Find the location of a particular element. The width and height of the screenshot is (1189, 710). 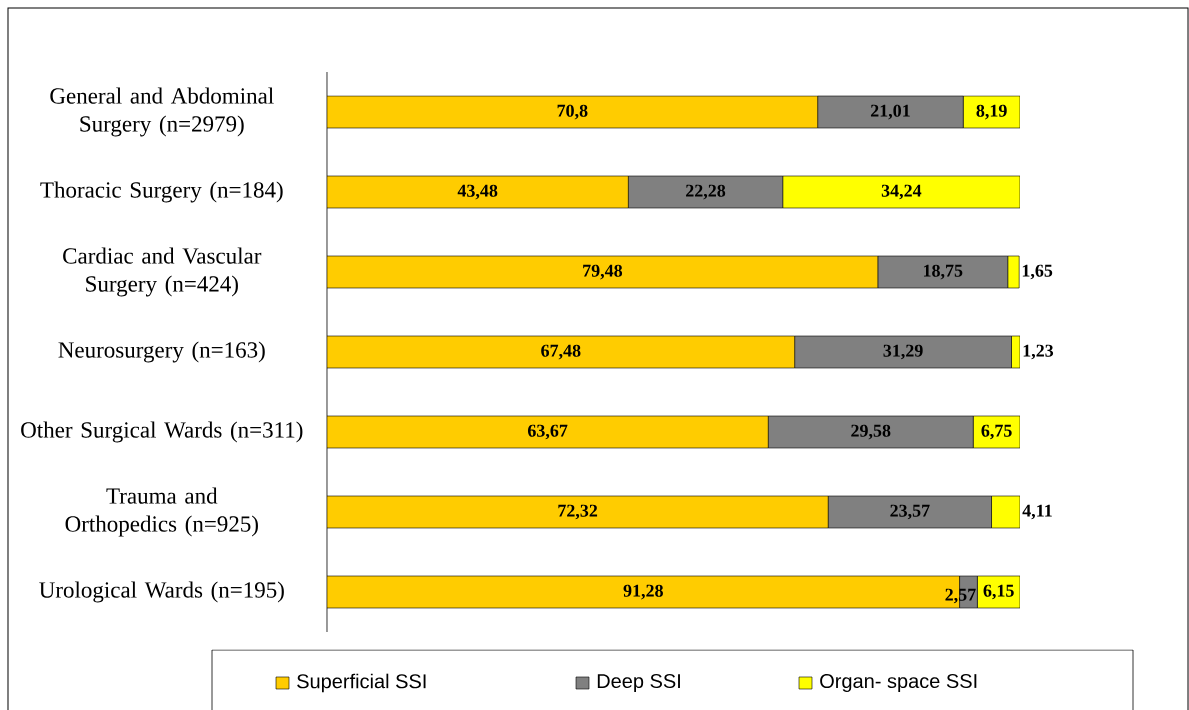

legend-label: Deep SSI is located at coordinates (638, 683).